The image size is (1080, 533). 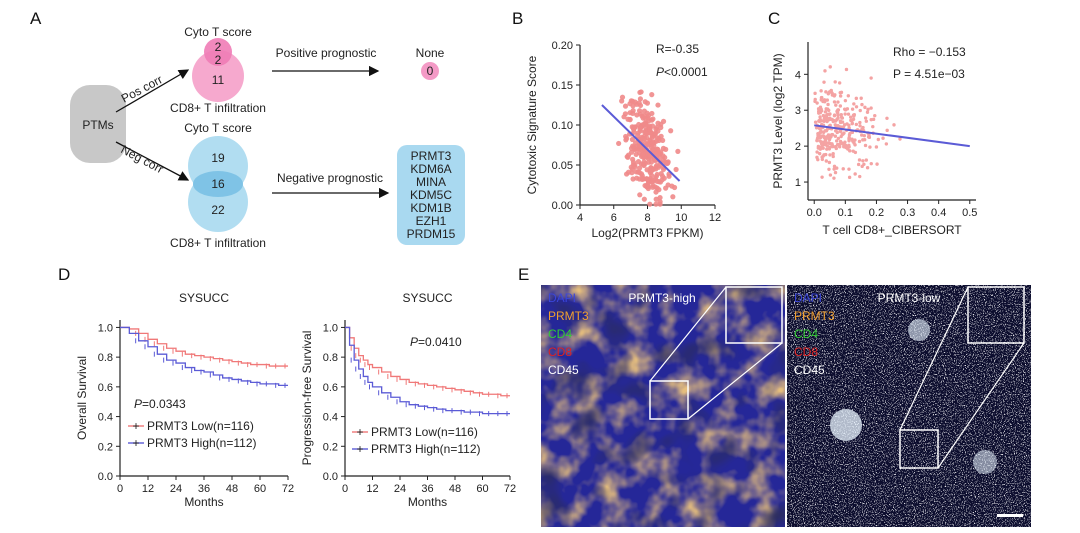 What do you see at coordinates (560, 352) in the screenshot?
I see `stain-label: CD8` at bounding box center [560, 352].